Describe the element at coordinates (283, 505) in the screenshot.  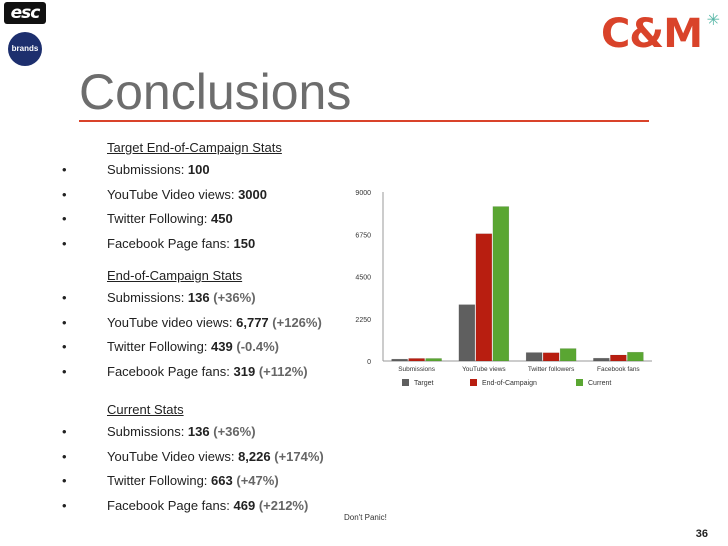
I see `stat-change: (+212%)` at that location.